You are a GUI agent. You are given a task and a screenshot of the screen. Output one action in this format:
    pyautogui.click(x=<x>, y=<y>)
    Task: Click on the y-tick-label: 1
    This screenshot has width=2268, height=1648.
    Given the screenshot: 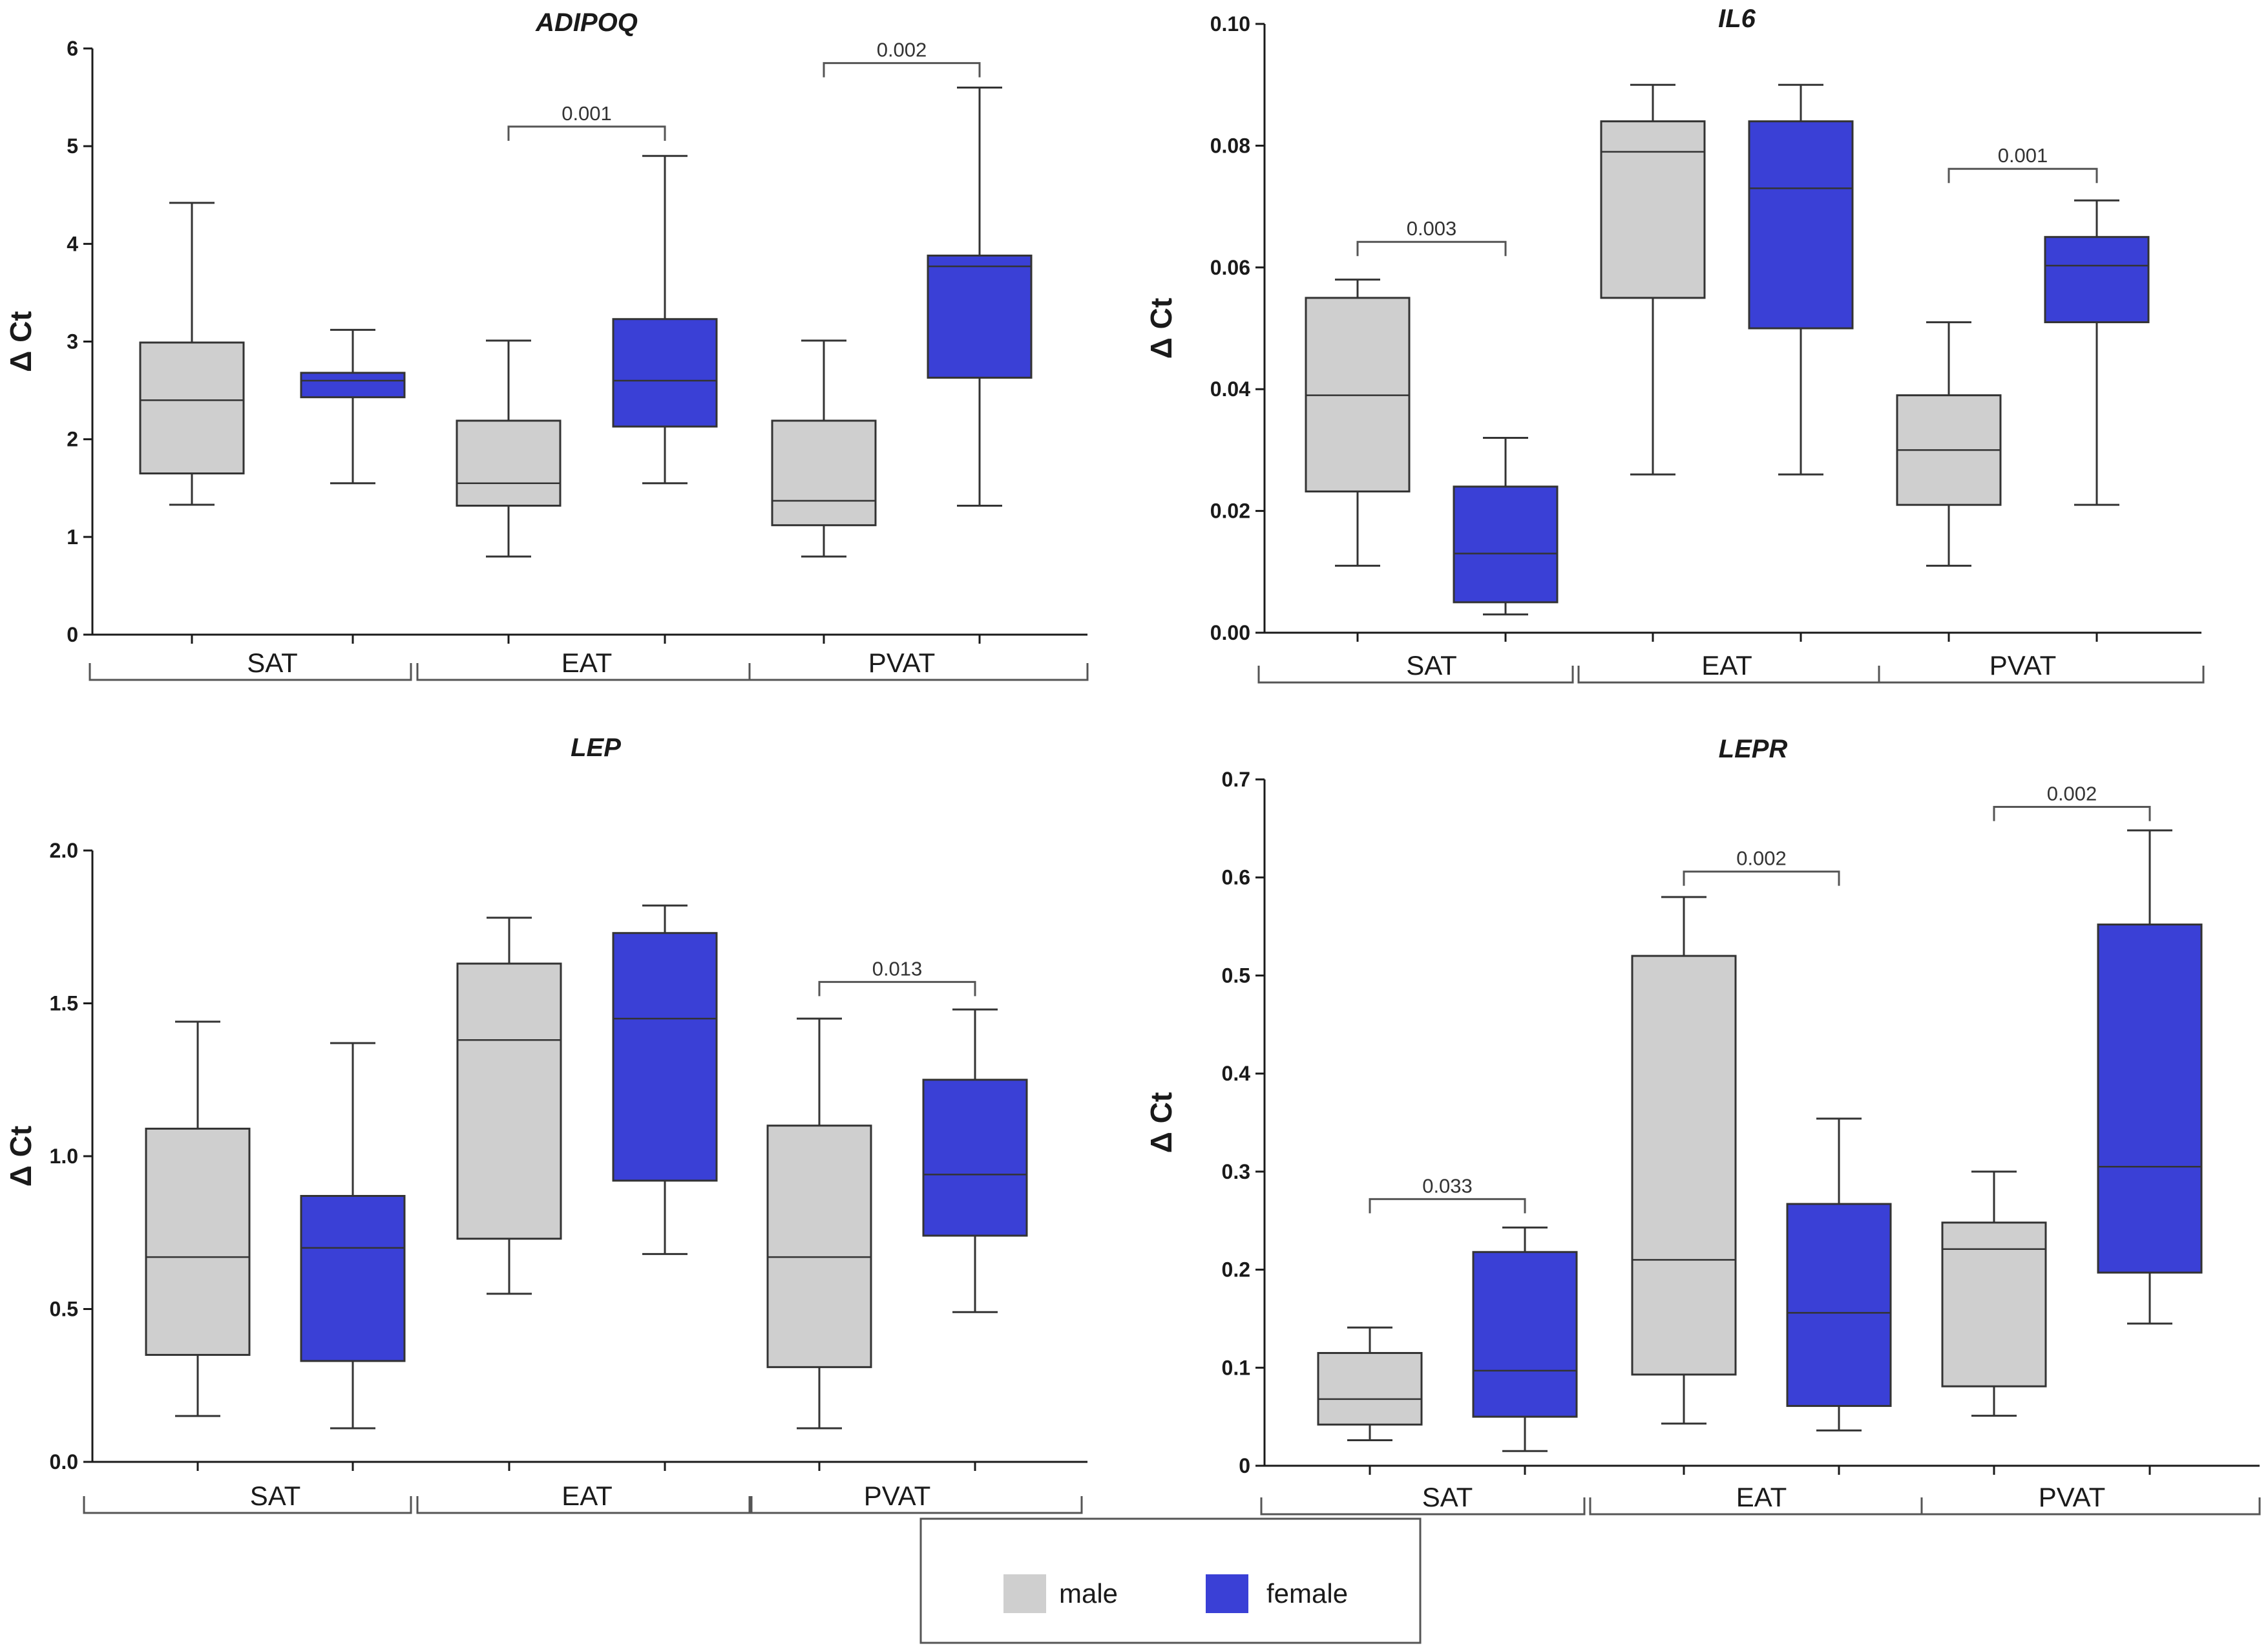 What is the action you would take?
    pyautogui.click(x=73, y=537)
    